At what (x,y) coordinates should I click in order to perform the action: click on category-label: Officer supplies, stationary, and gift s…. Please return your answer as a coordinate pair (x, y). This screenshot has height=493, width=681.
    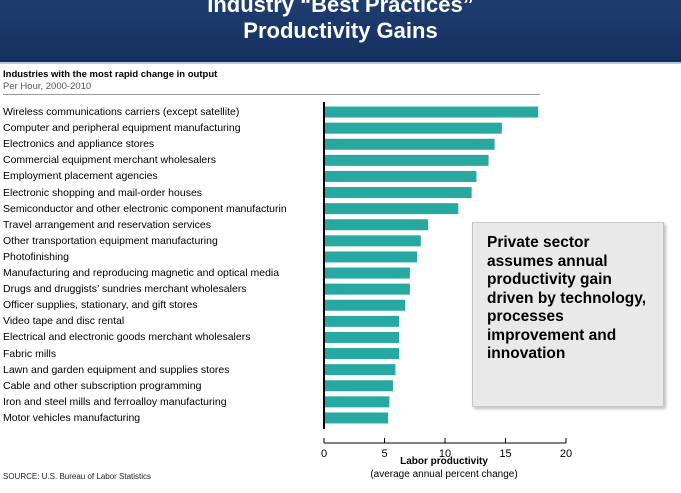
    Looking at the image, I should click on (100, 305).